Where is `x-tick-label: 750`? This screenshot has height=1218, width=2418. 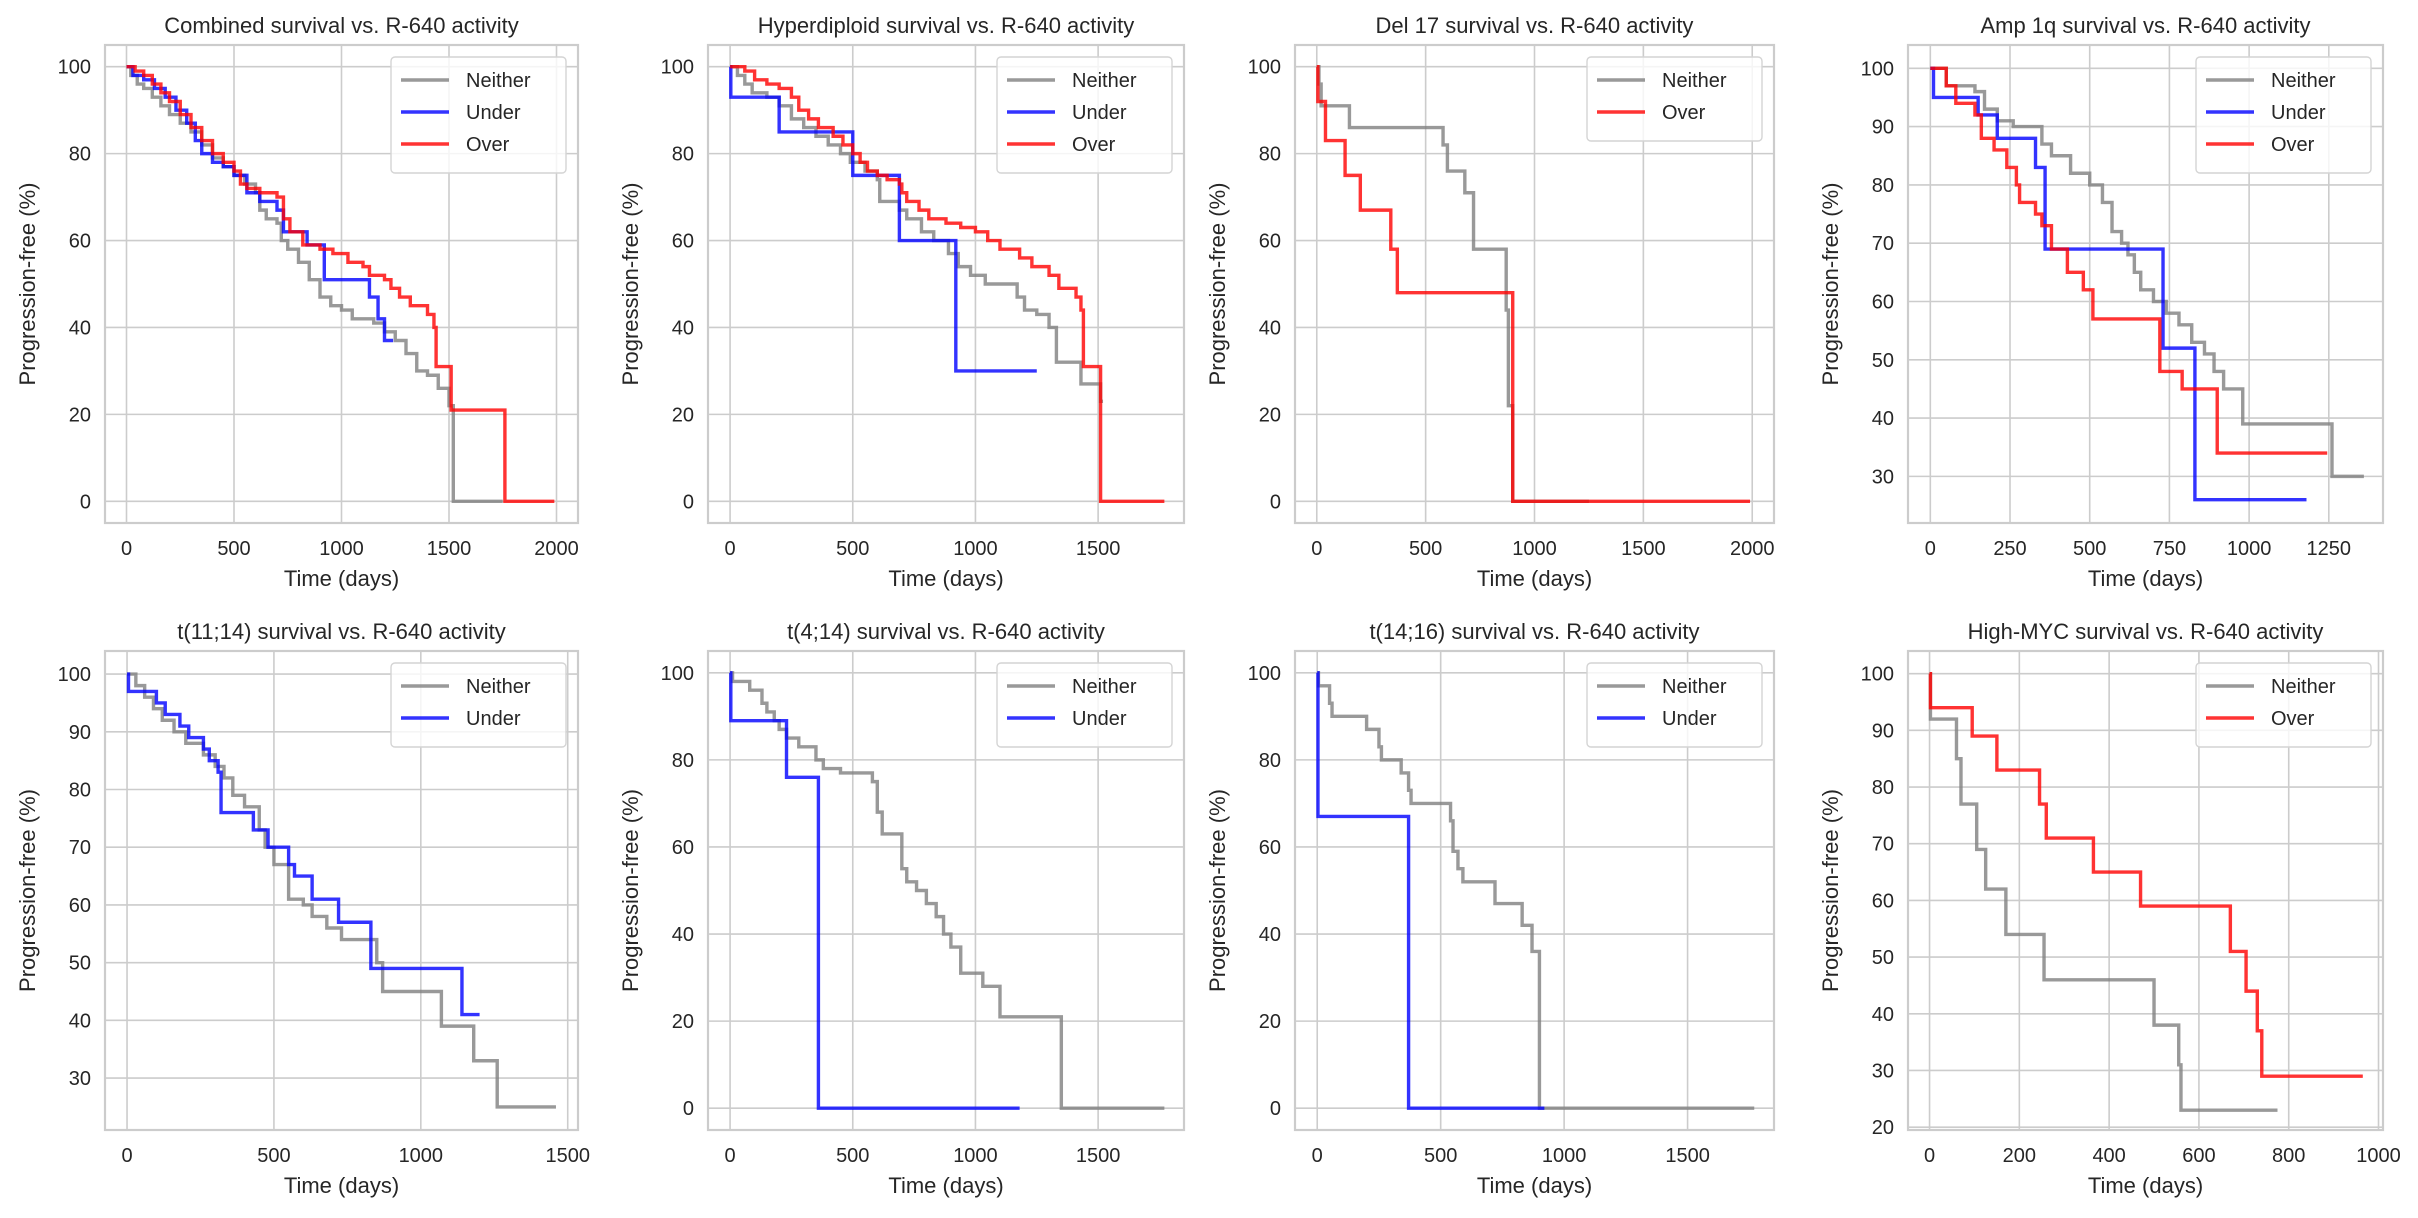 x-tick-label: 750 is located at coordinates (2169, 549).